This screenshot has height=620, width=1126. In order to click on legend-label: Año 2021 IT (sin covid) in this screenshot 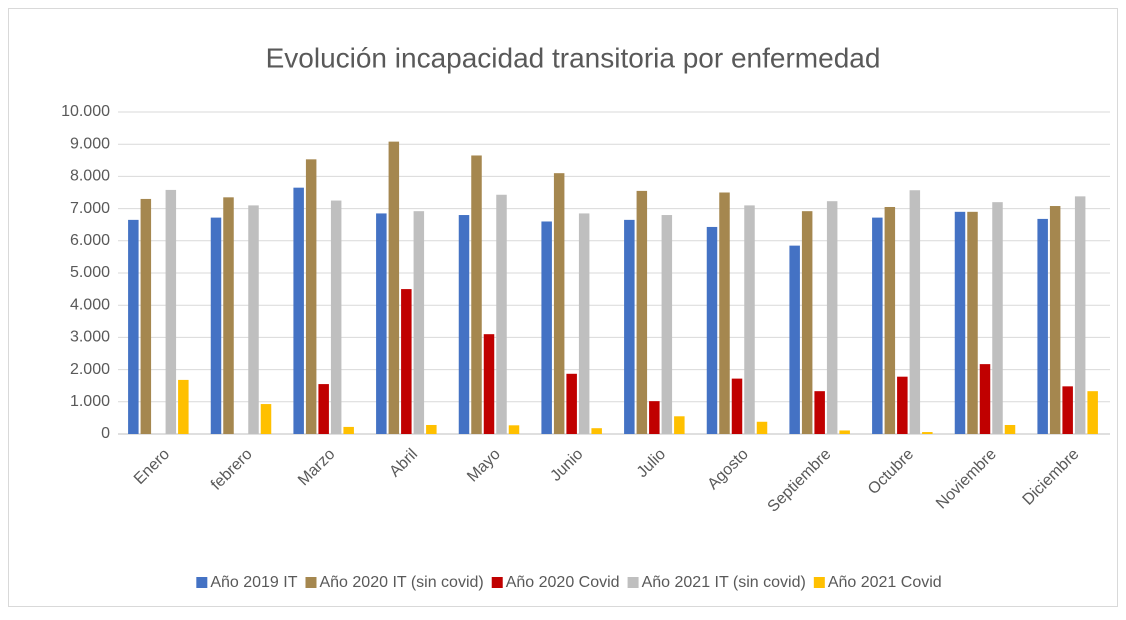, I will do `click(724, 582)`.